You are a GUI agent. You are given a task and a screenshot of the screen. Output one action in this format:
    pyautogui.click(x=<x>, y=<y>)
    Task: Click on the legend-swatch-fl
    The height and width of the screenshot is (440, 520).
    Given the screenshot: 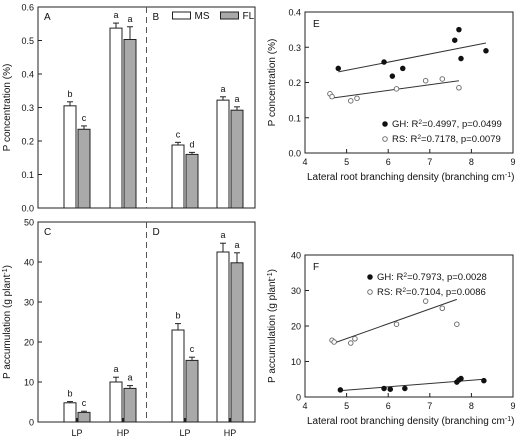 What is the action you would take?
    pyautogui.click(x=229, y=15)
    